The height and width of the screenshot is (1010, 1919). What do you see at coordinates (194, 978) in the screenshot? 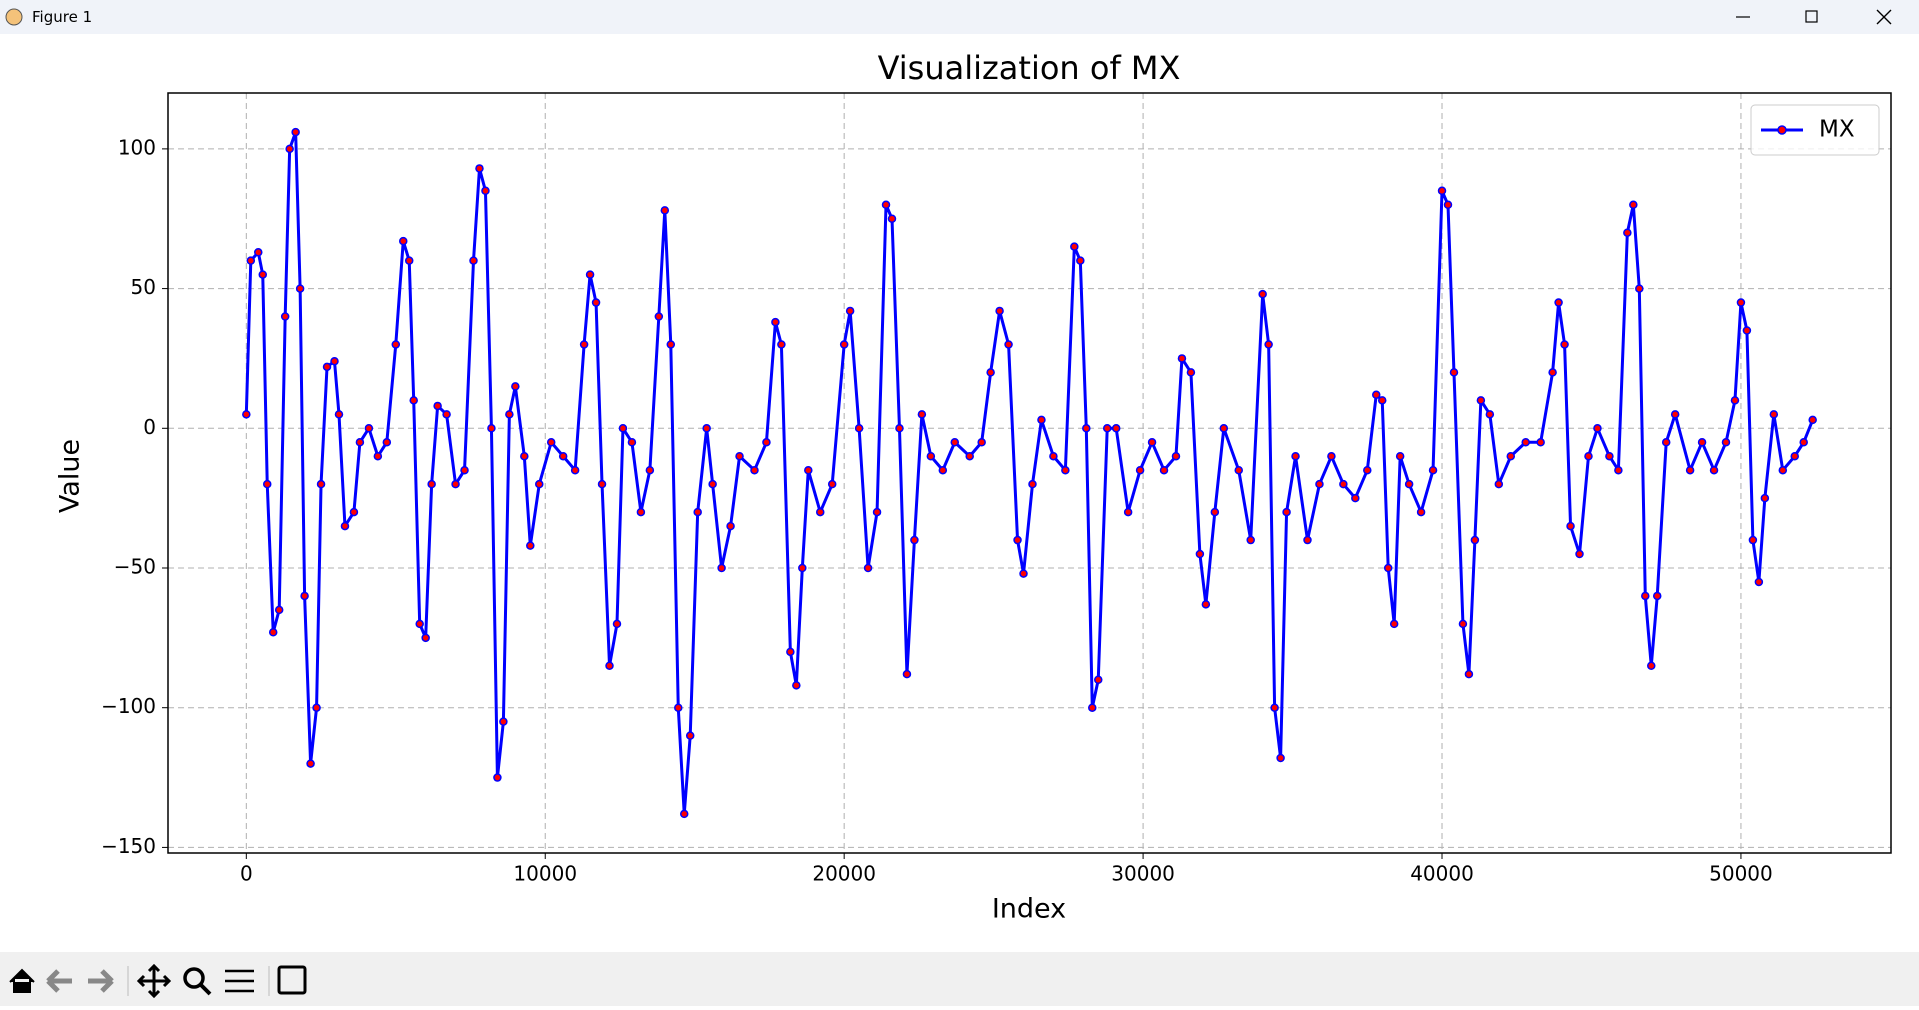
I see `zoom-button` at bounding box center [194, 978].